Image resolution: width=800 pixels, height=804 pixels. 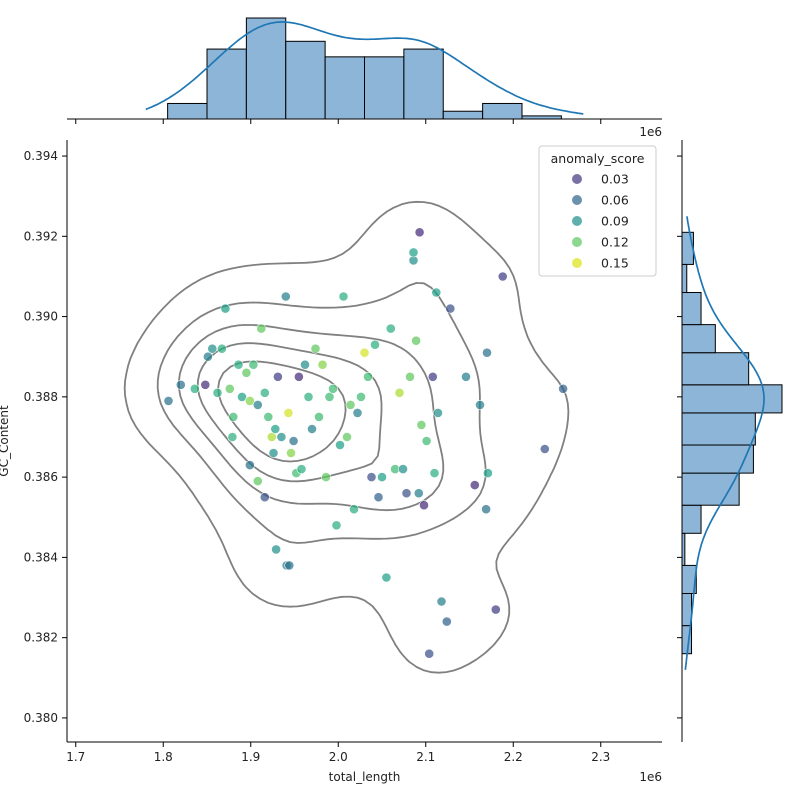 What do you see at coordinates (650, 132) in the screenshot?
I see `top-hist-scale-multiplier: 1e6` at bounding box center [650, 132].